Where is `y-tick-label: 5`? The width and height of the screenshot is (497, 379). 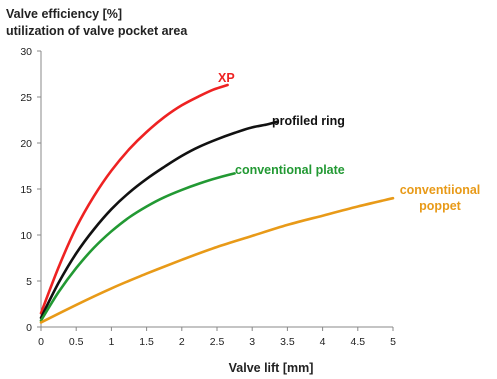
y-tick-label: 5 is located at coordinates (29, 282).